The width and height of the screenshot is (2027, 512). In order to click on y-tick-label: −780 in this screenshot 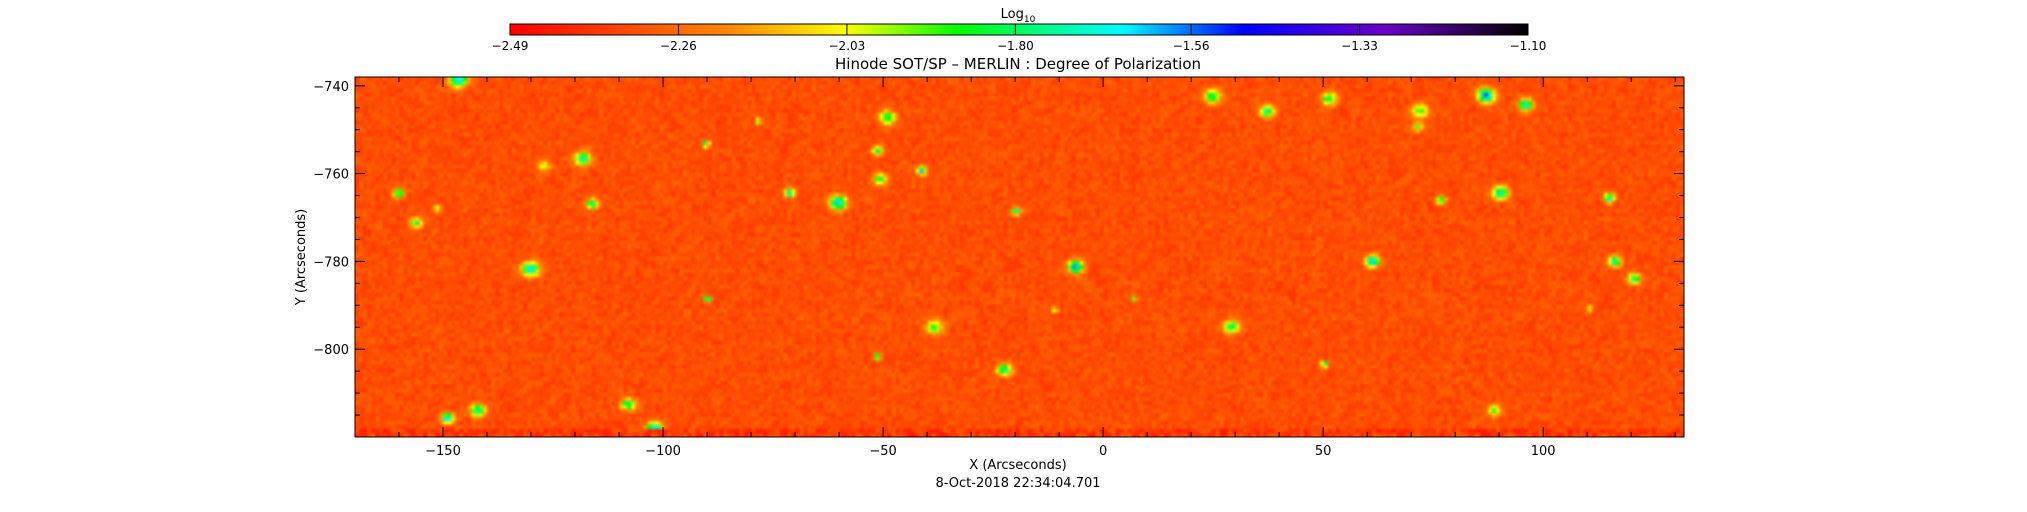, I will do `click(331, 262)`.